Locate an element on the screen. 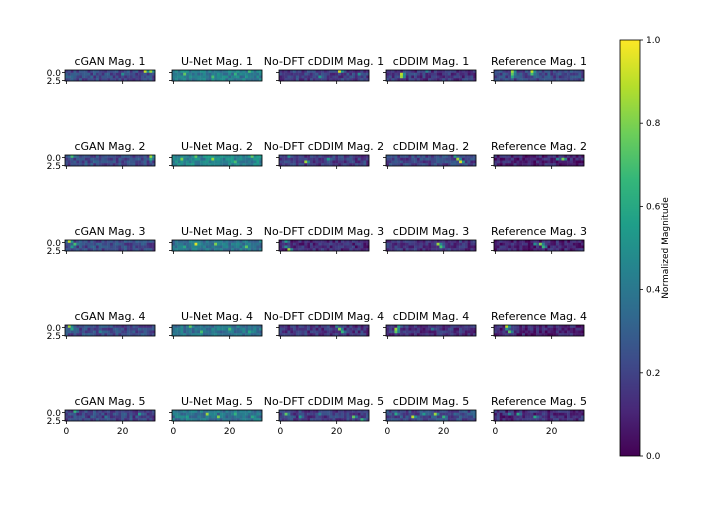 This screenshot has height=508, width=718. subplot-title: cDDIM Mag. 4 is located at coordinates (431, 316).